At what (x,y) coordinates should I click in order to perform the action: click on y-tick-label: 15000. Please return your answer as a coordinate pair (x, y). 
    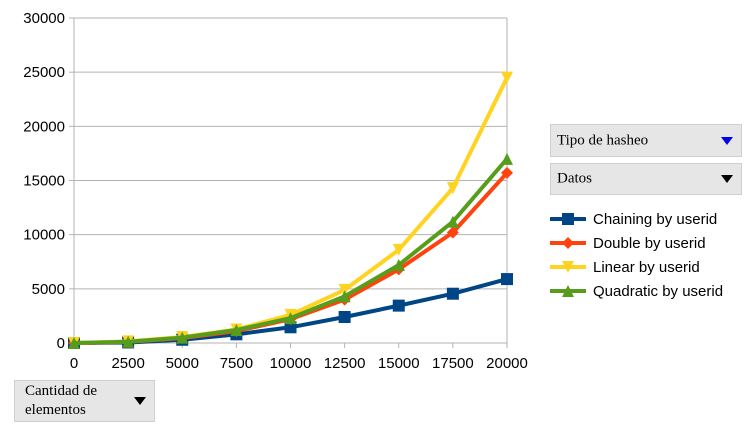
    Looking at the image, I should click on (44, 181).